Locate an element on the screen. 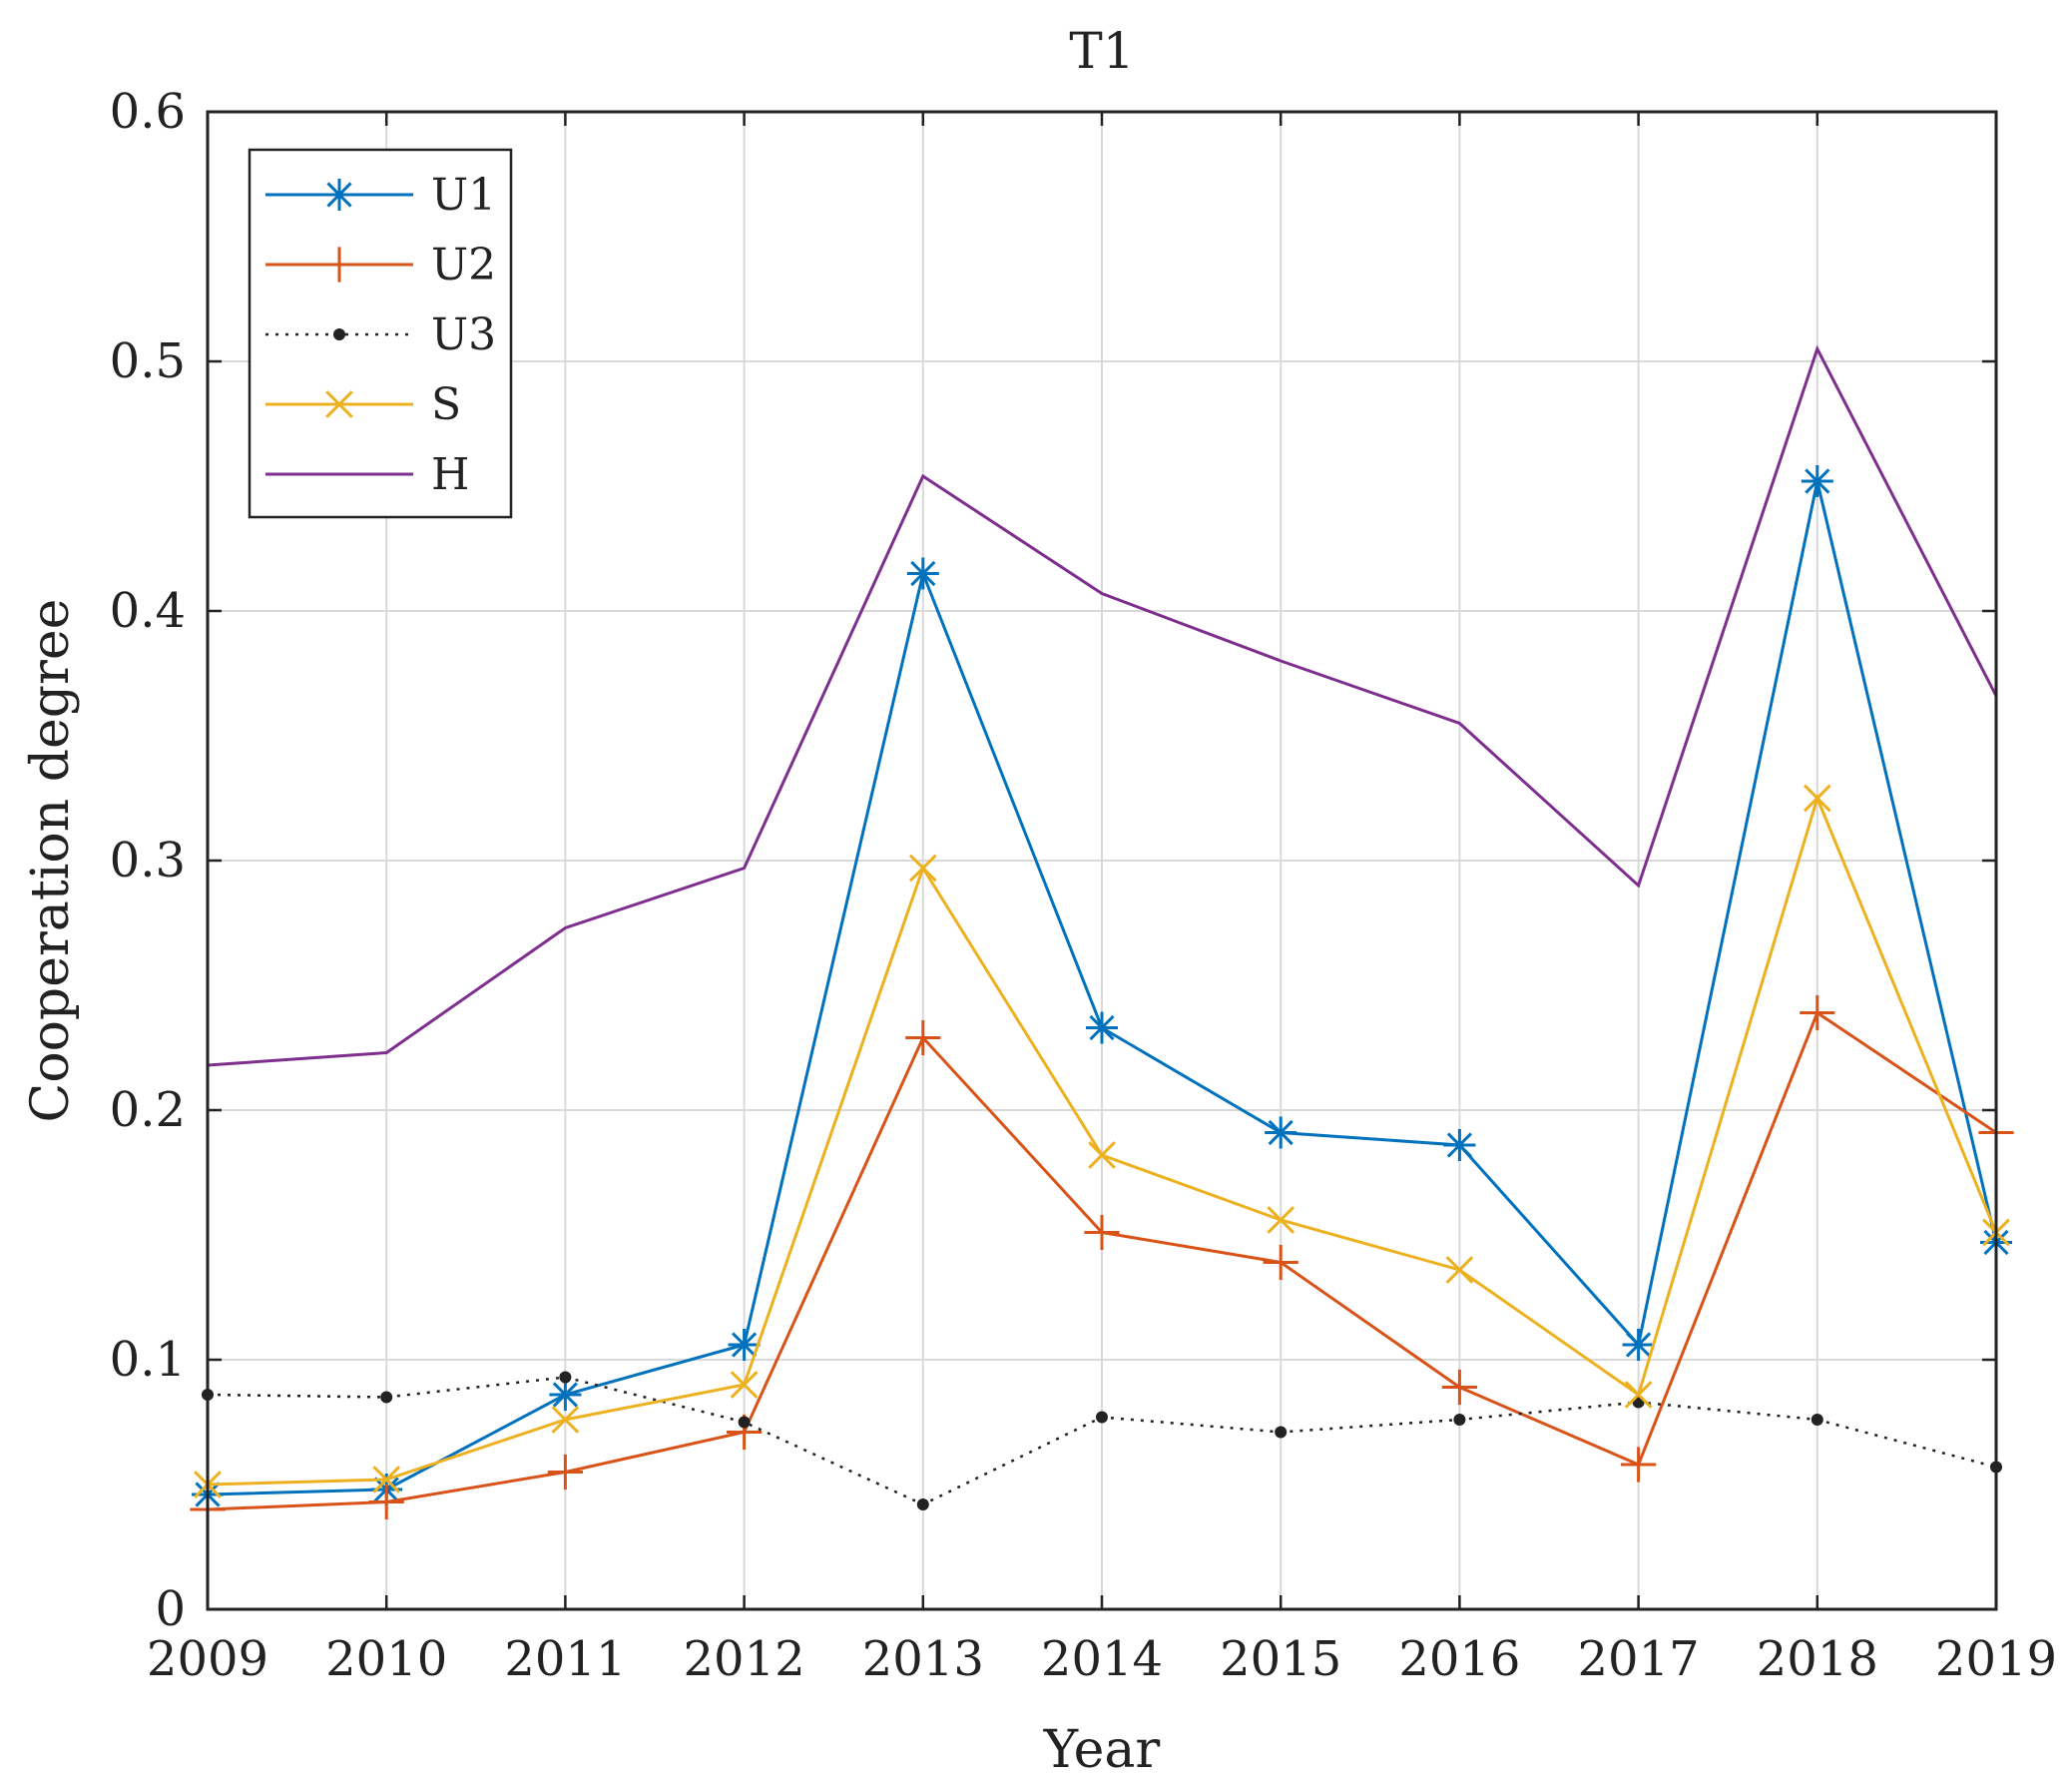 This screenshot has height=1789, width=2072. y-tick-label: 0.4 is located at coordinates (148, 611).